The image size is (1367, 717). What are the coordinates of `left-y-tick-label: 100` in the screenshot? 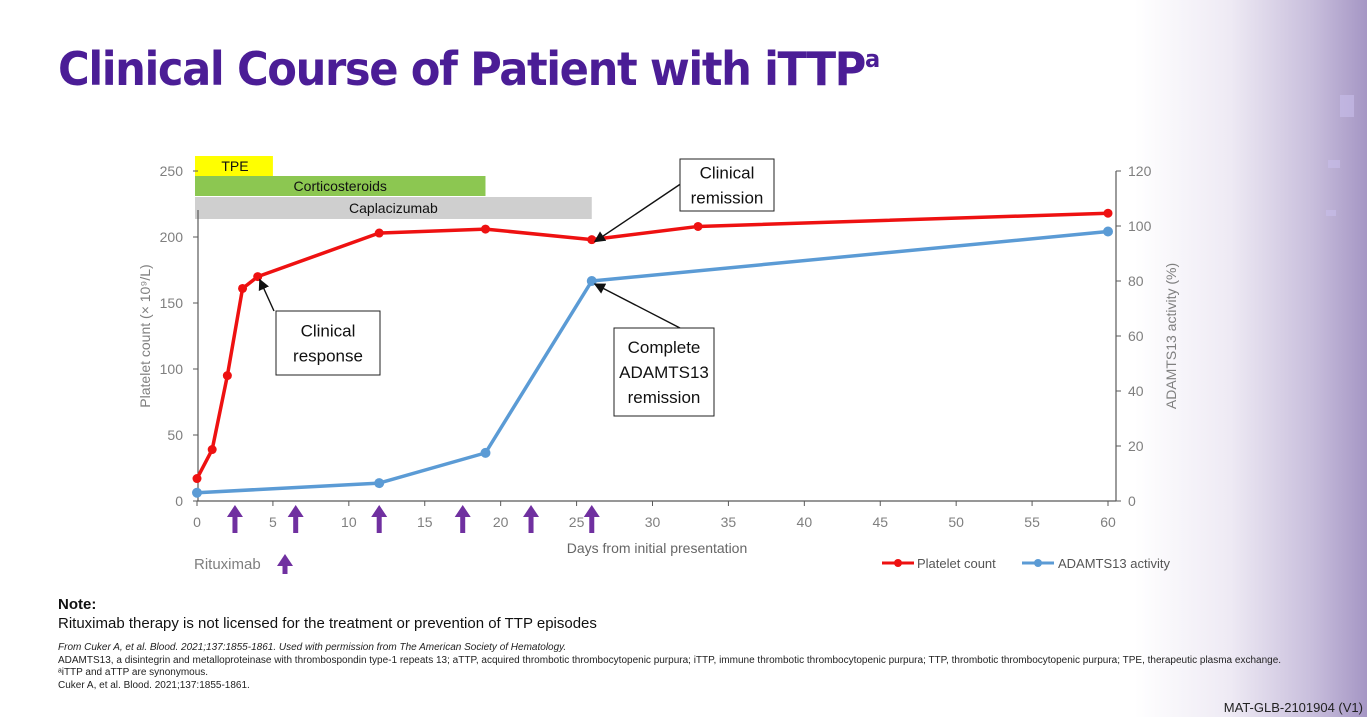 It's located at (172, 369).